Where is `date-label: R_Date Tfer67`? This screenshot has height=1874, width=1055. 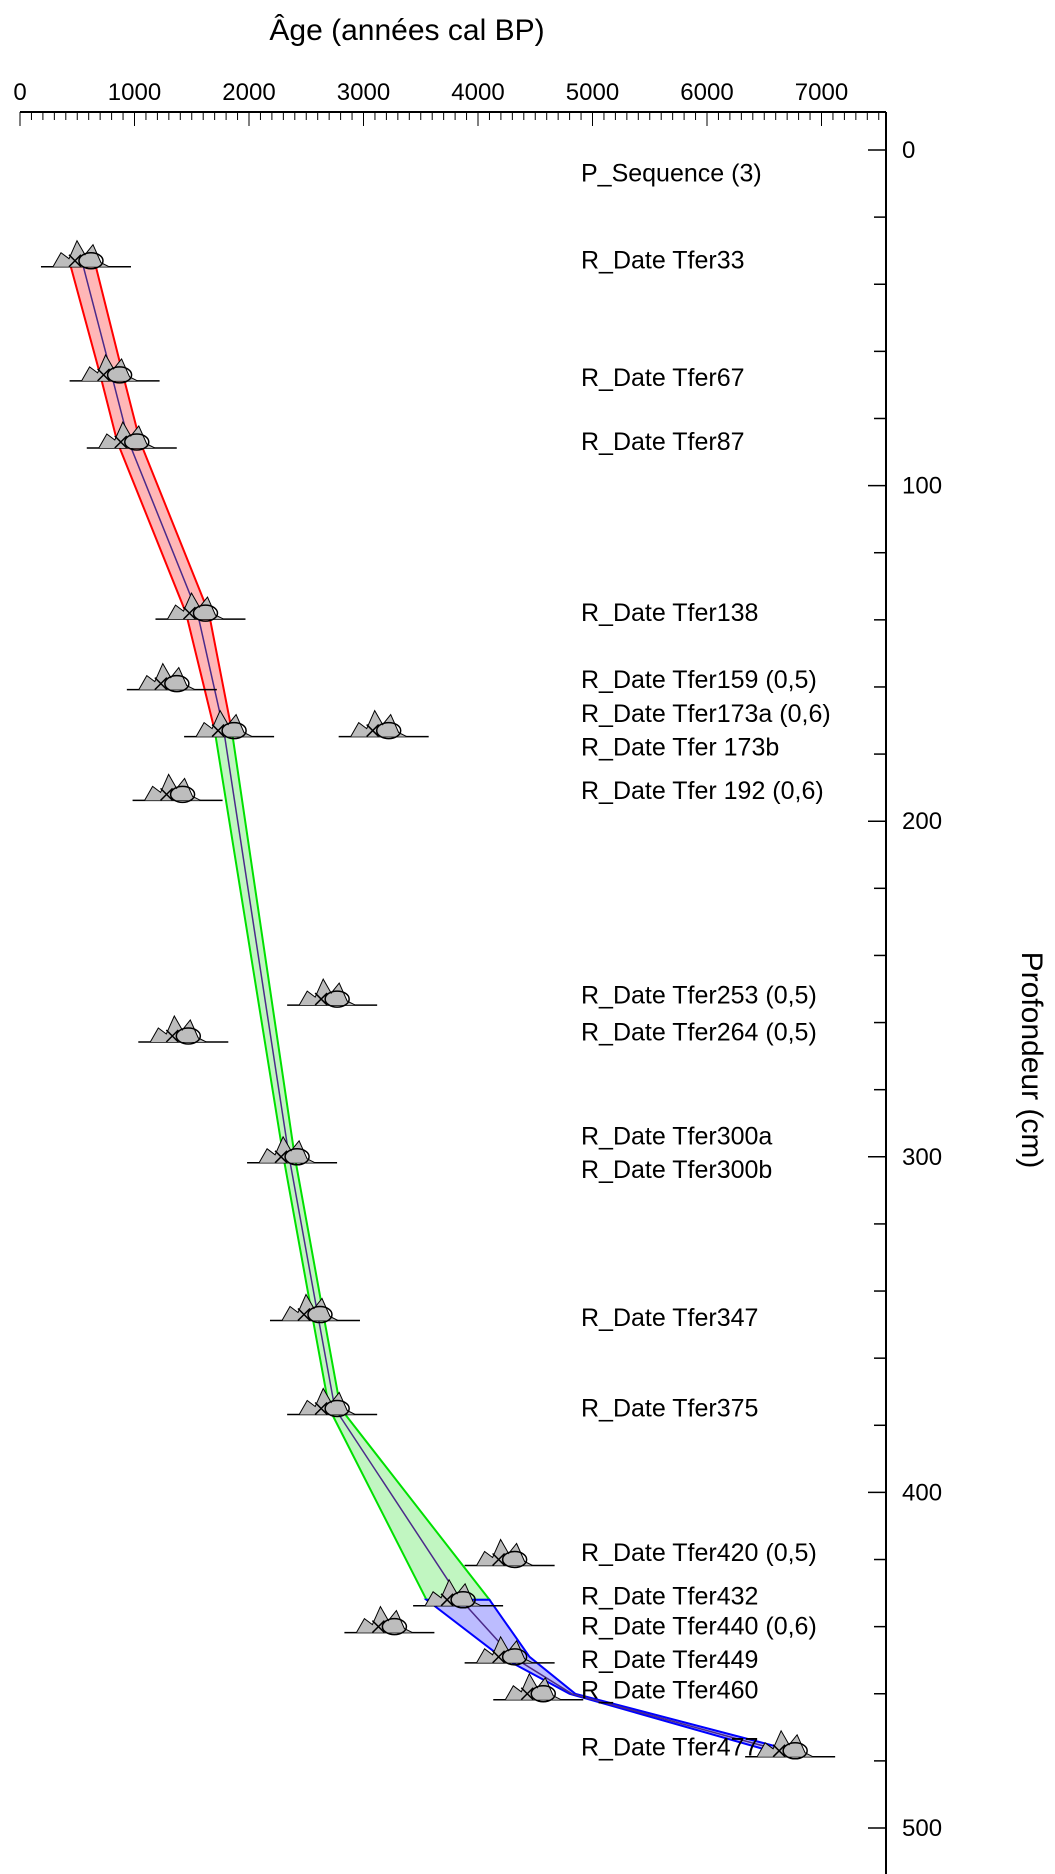 date-label: R_Date Tfer67 is located at coordinates (663, 378).